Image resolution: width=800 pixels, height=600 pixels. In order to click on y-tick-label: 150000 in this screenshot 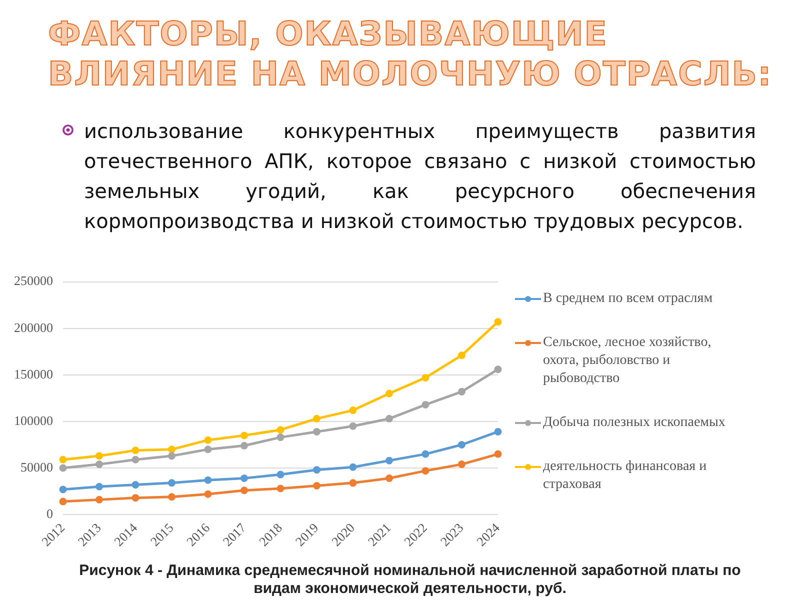, I will do `click(33, 374)`.